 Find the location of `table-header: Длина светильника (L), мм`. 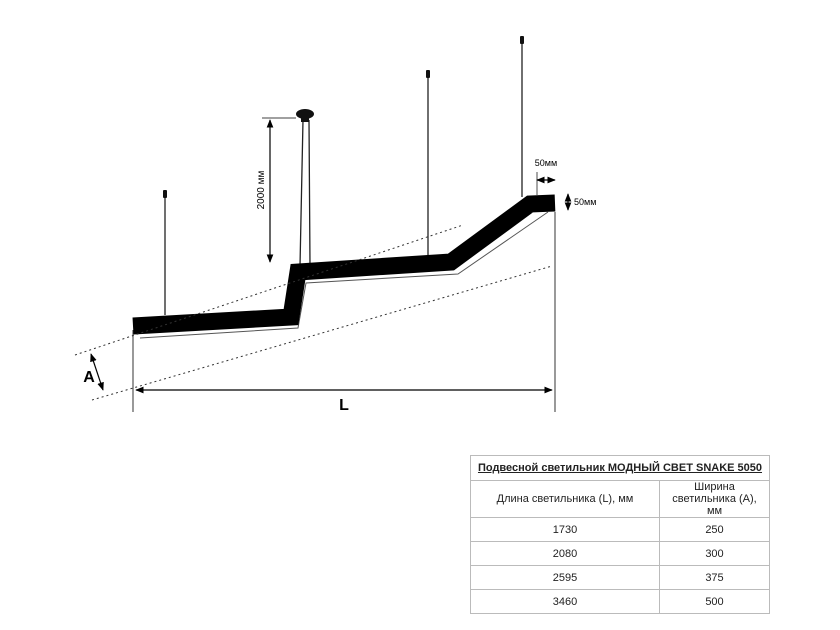

table-header: Длина светильника (L), мм is located at coordinates (565, 499).